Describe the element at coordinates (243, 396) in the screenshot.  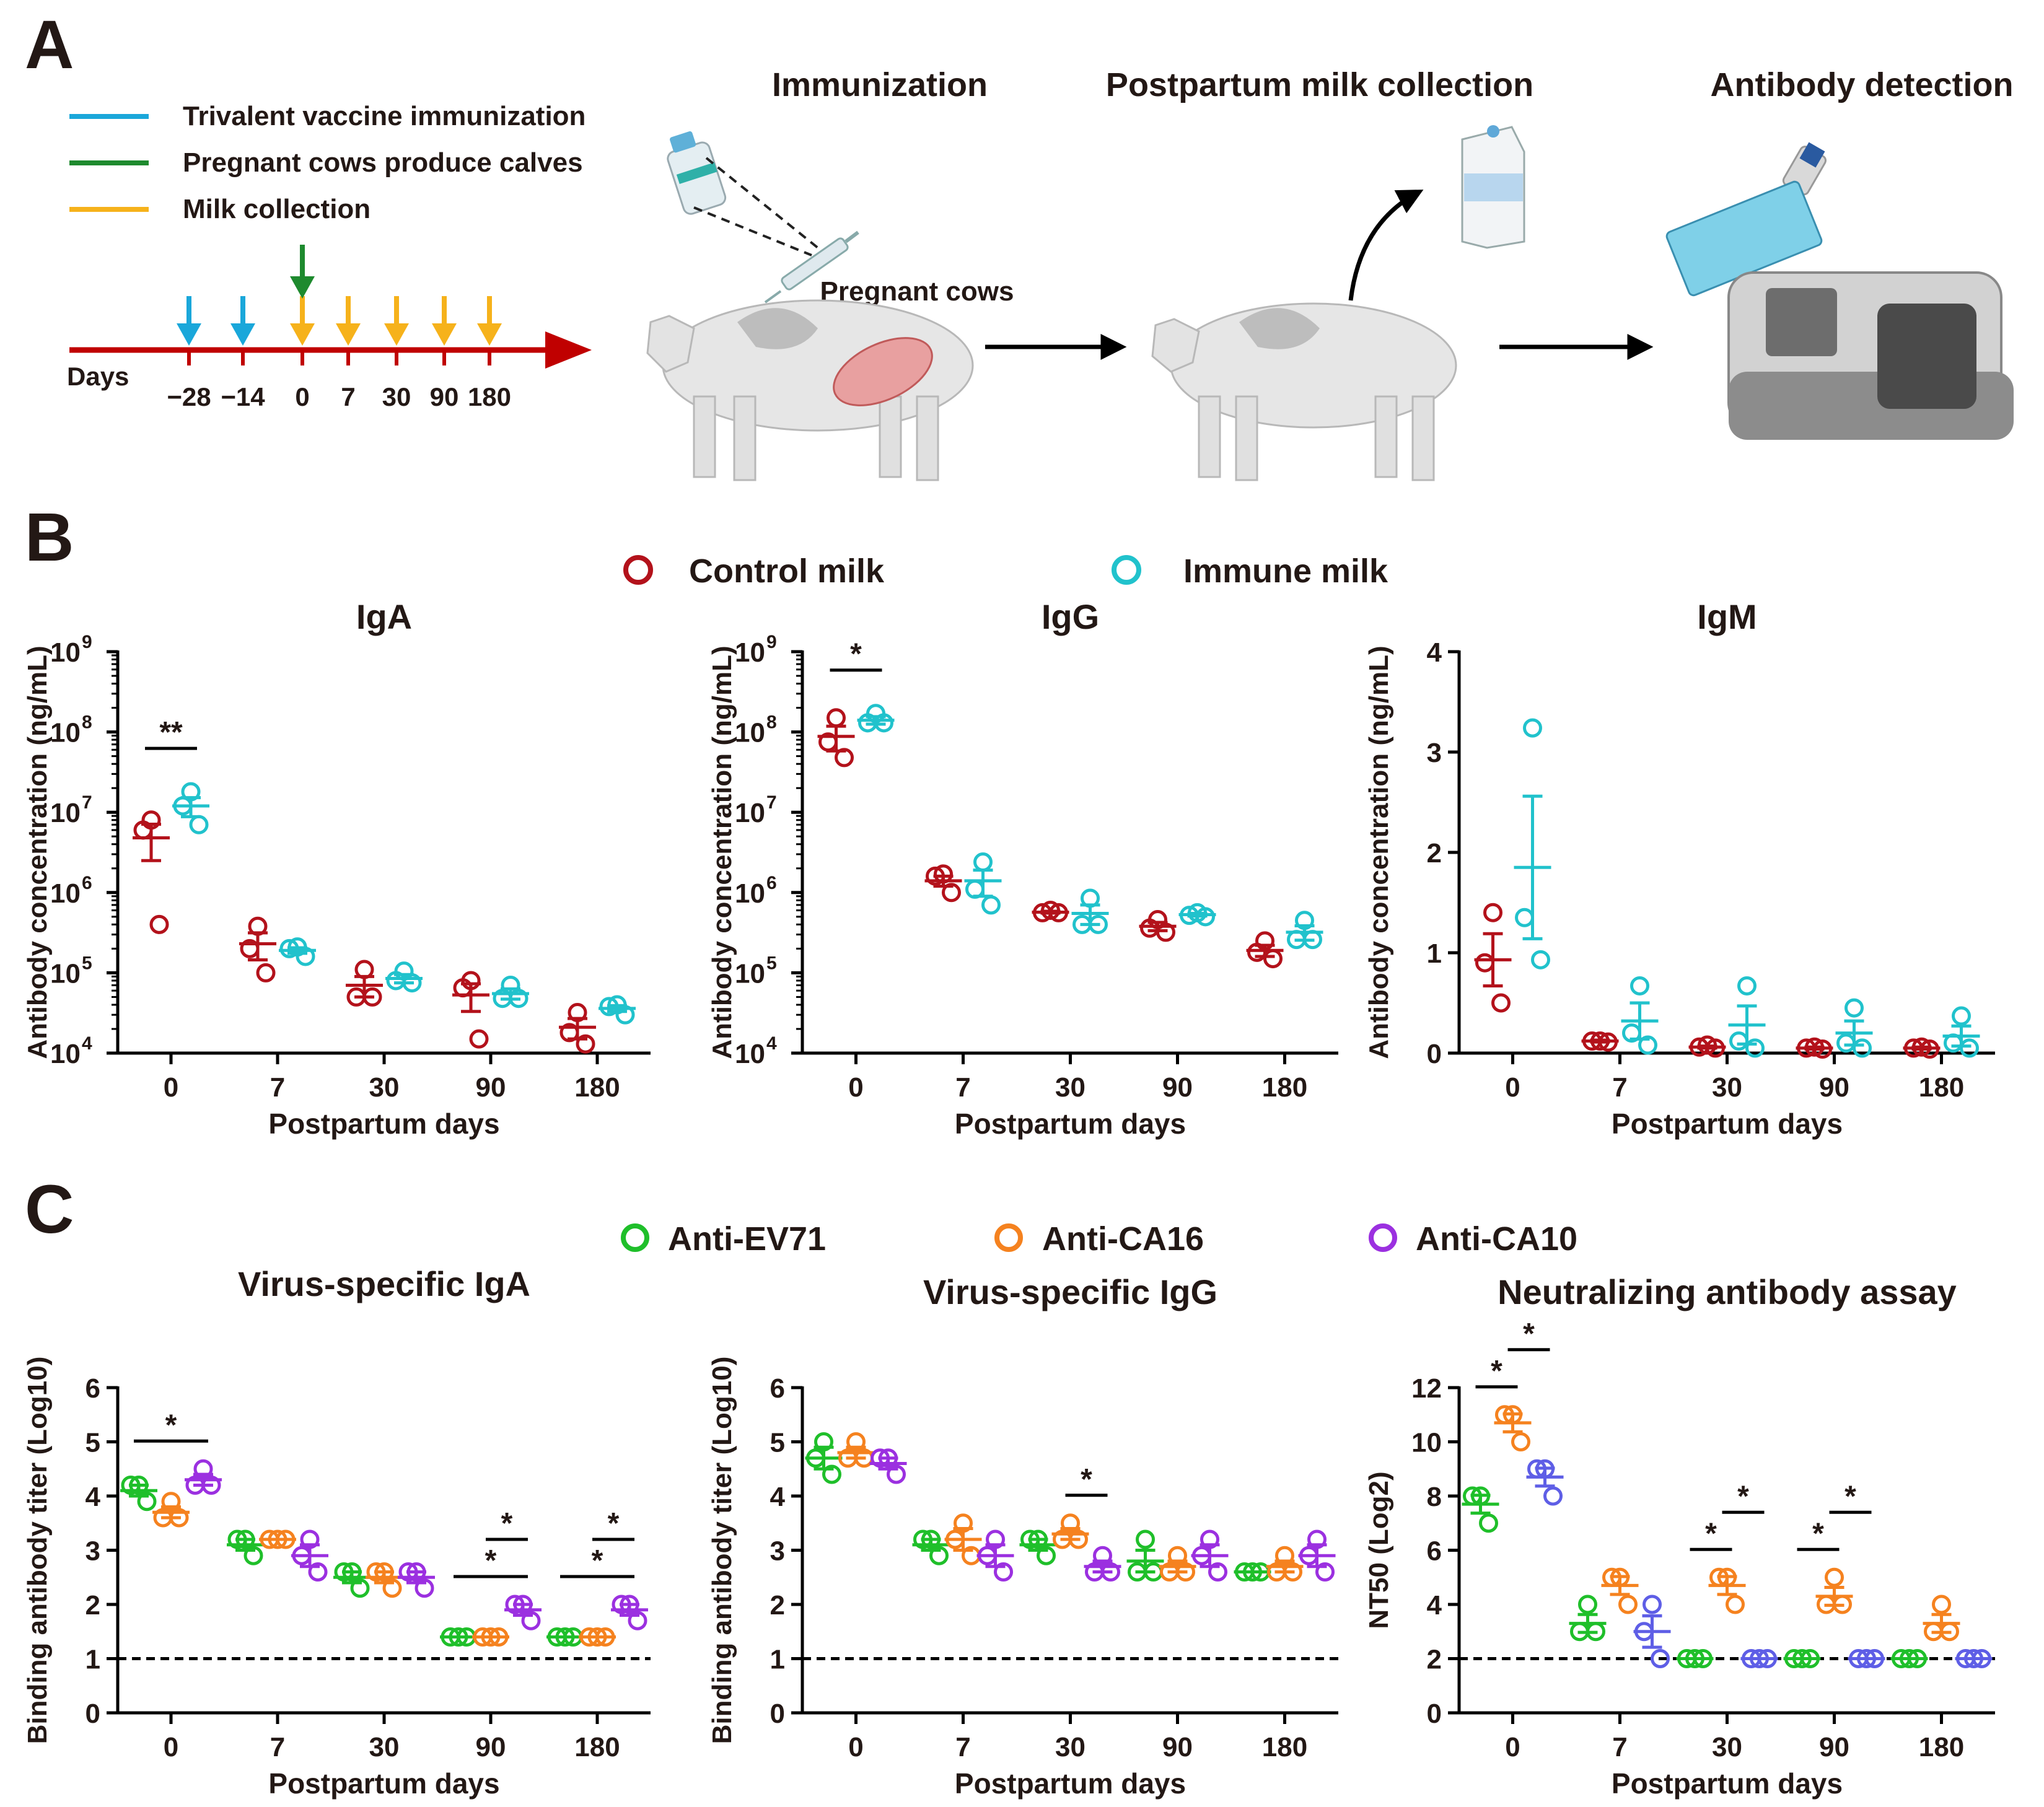
I see `timeline-tick-label: −14` at that location.